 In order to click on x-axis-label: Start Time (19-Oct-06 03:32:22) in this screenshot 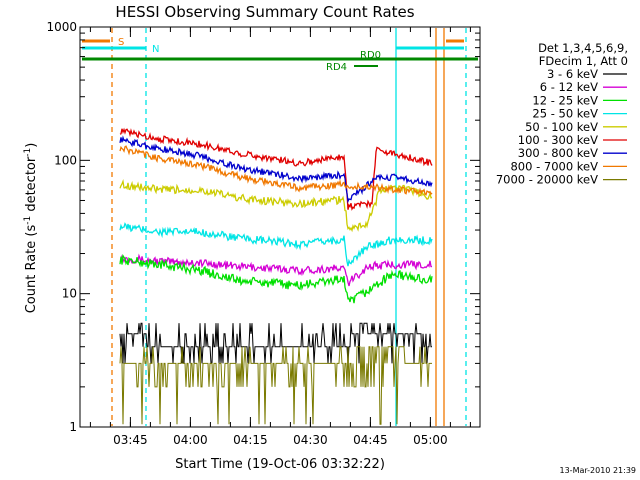, I will do `click(280, 464)`.